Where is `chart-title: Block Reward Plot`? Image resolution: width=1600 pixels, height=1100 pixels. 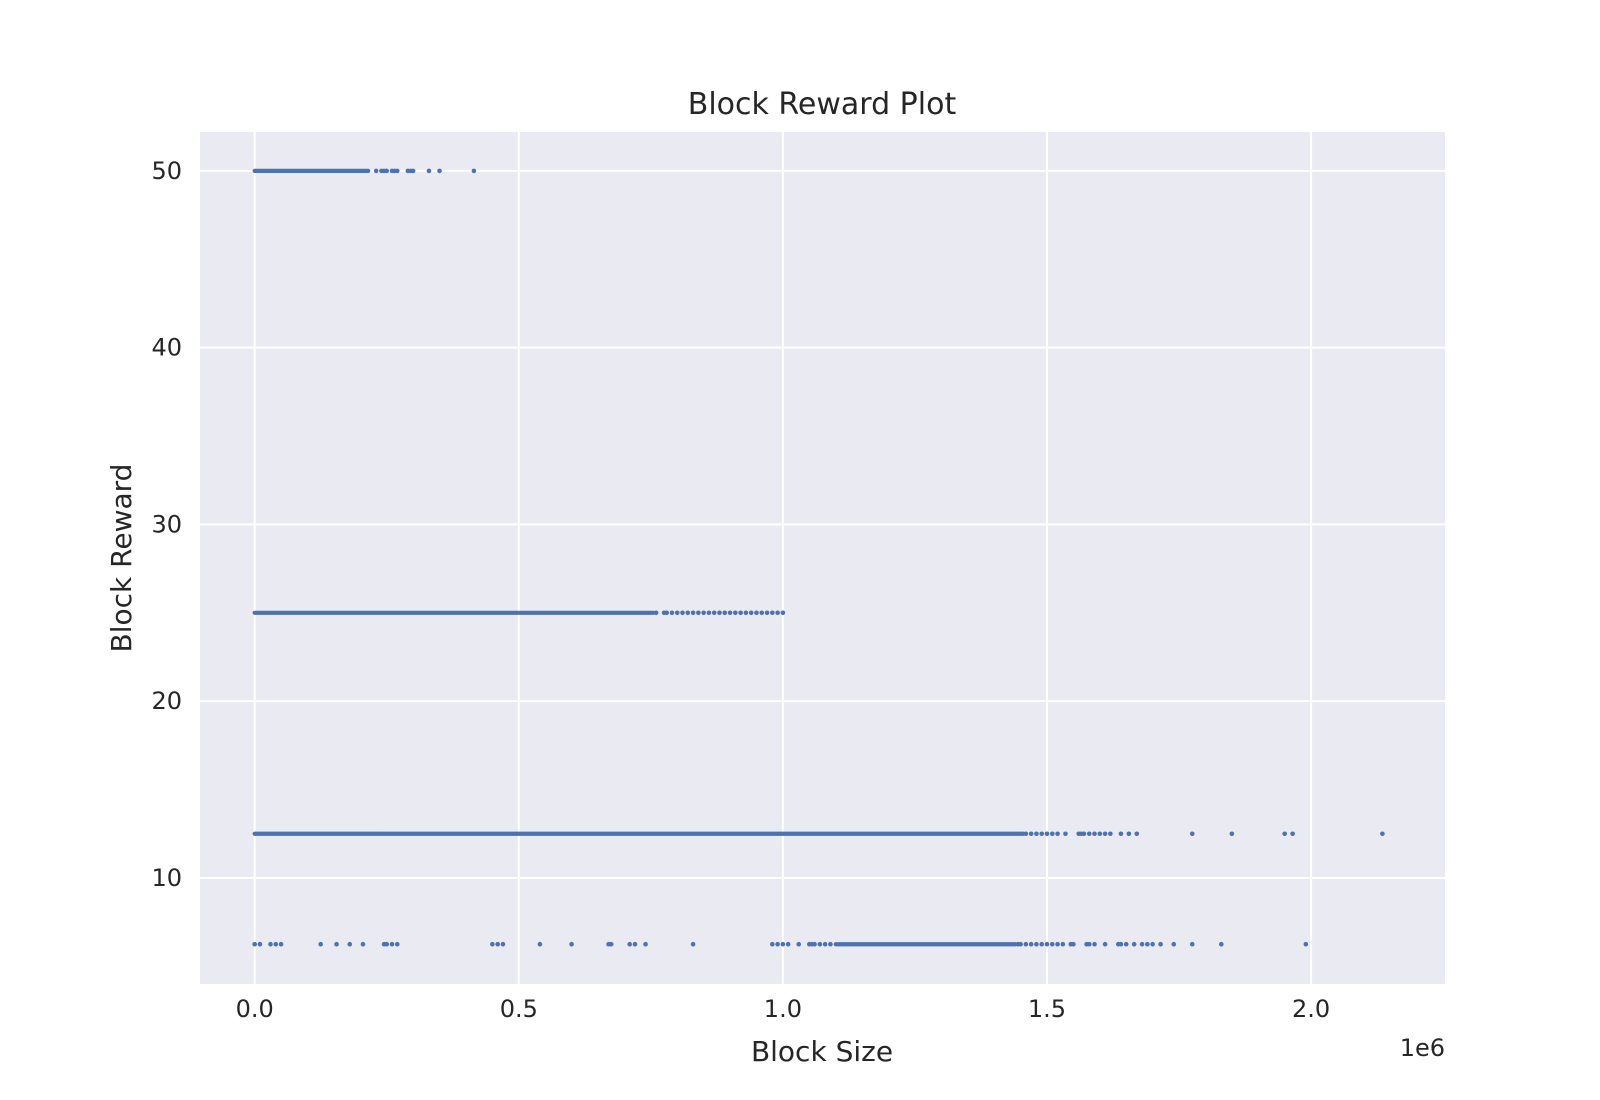 chart-title: Block Reward Plot is located at coordinates (822, 104).